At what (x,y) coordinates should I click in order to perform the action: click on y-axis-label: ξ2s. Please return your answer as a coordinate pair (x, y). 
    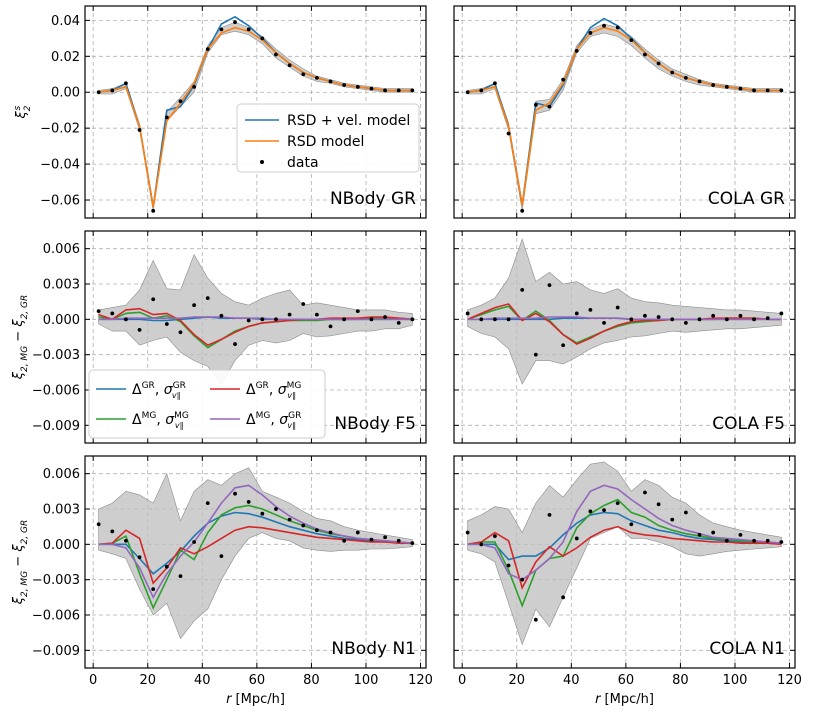
    Looking at the image, I should click on (23, 112).